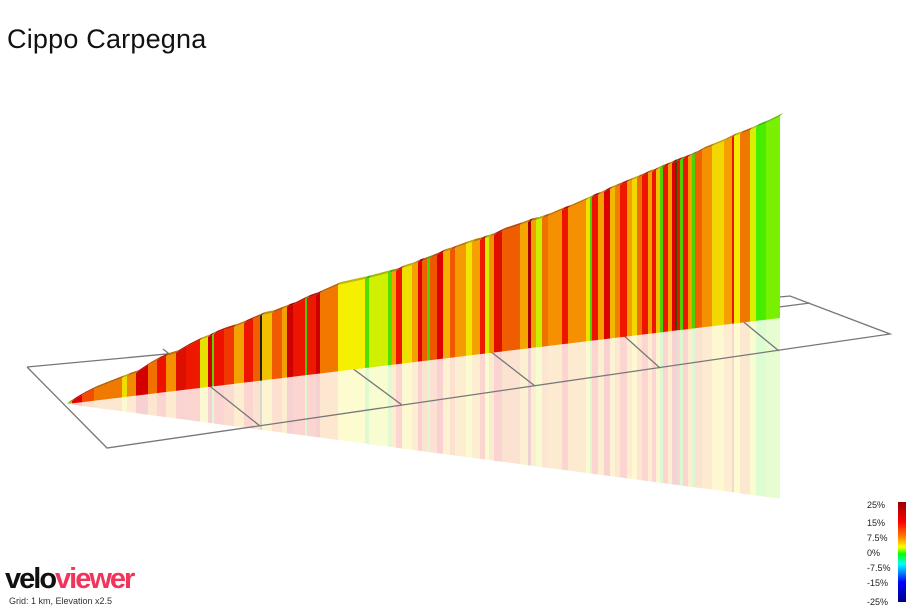  Describe the element at coordinates (31, 579) in the screenshot. I see `logo-velo-text: velo` at that location.